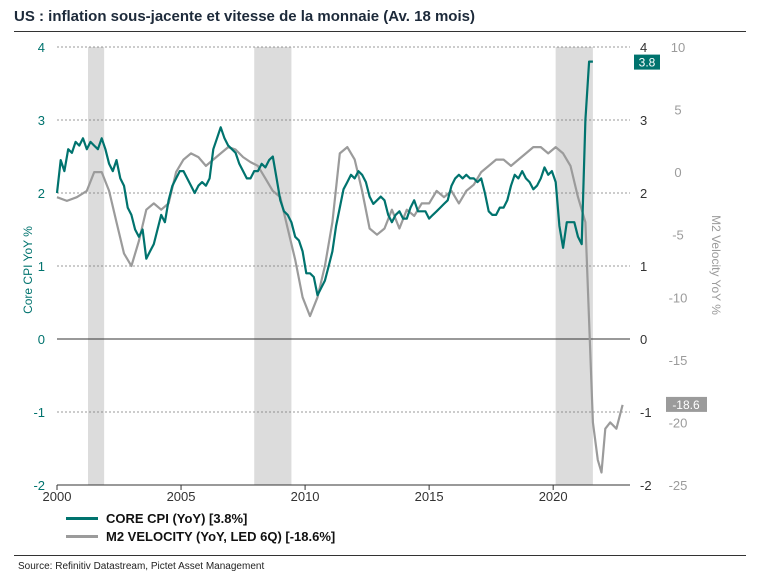 Image resolution: width=758 pixels, height=584 pixels. I want to click on y-left-tick-label: -1, so click(39, 412).